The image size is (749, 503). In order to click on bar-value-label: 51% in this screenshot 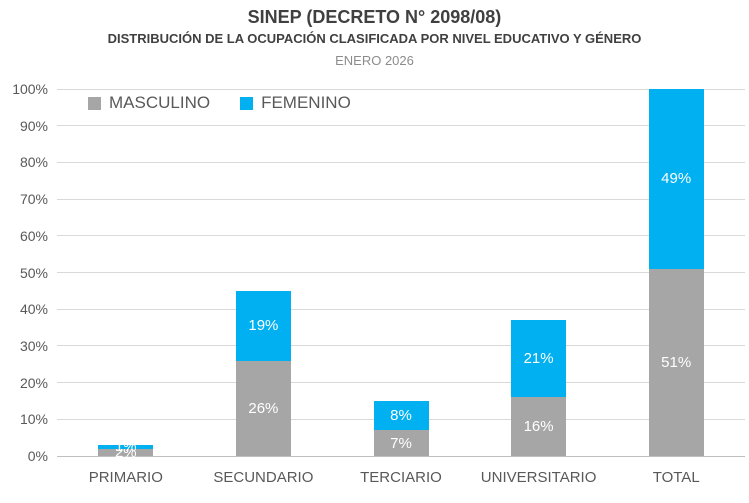, I will do `click(676, 362)`.